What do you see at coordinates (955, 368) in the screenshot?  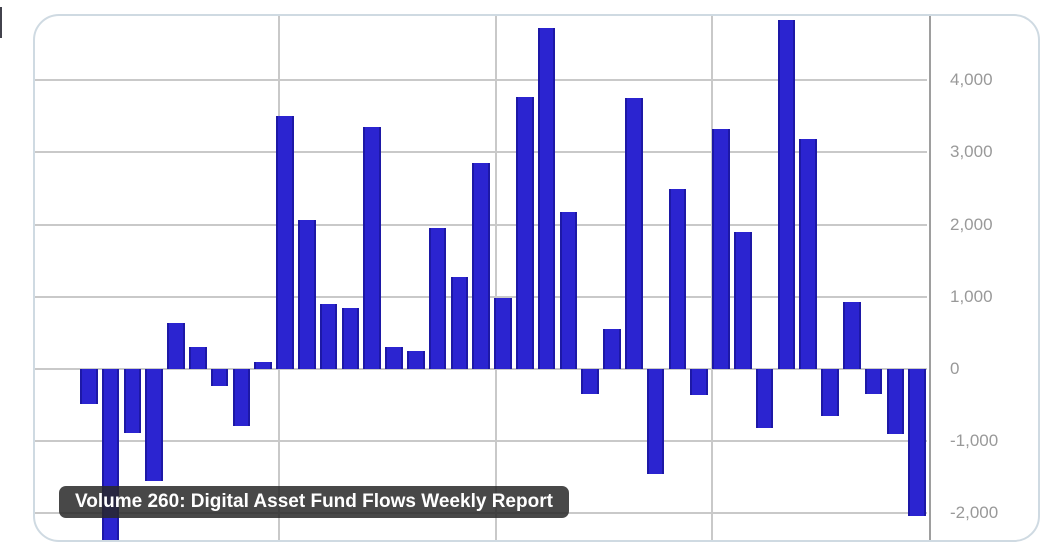 I see `y-tick-label: 0` at bounding box center [955, 368].